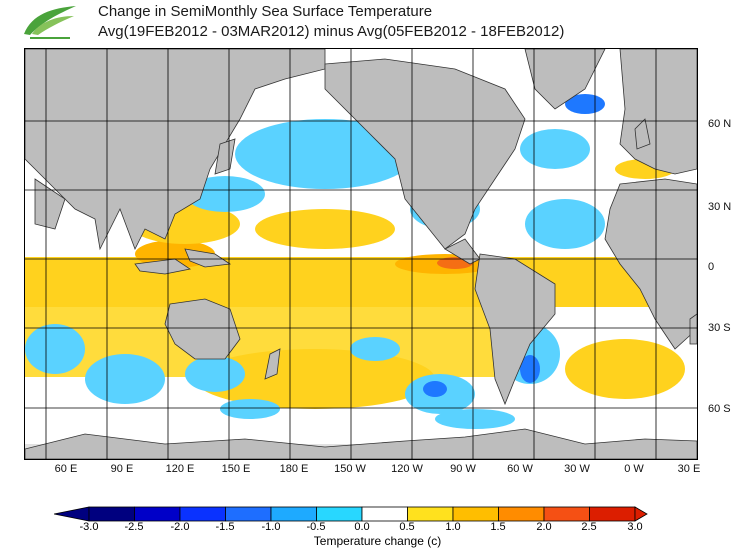 The height and width of the screenshot is (560, 755). I want to click on colorbar-tick: 3.0, so click(635, 527).